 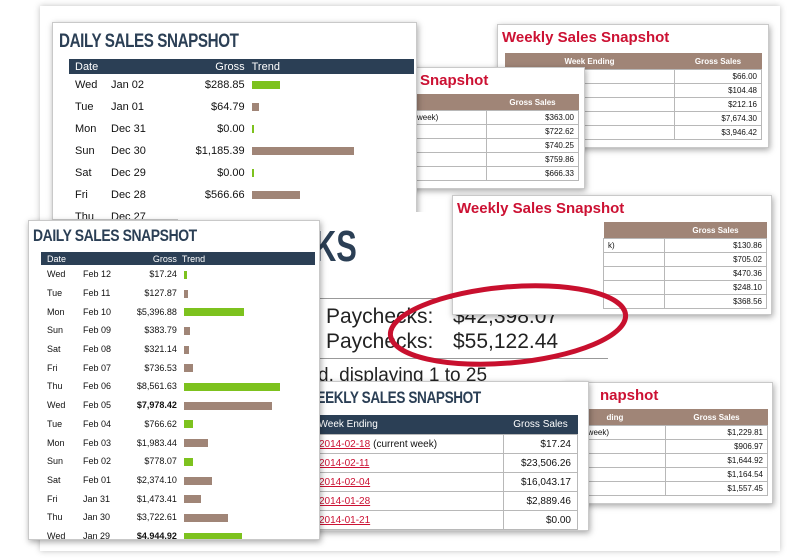 I want to click on gross-cell: $3,946.42, so click(x=718, y=132).